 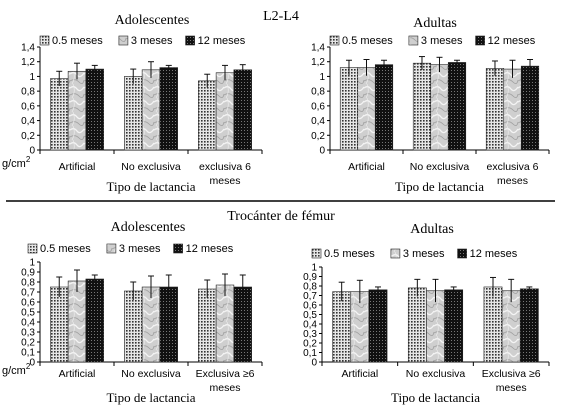 What do you see at coordinates (281, 216) in the screenshot?
I see `section-title-bottom: Trocánter de fémur` at bounding box center [281, 216].